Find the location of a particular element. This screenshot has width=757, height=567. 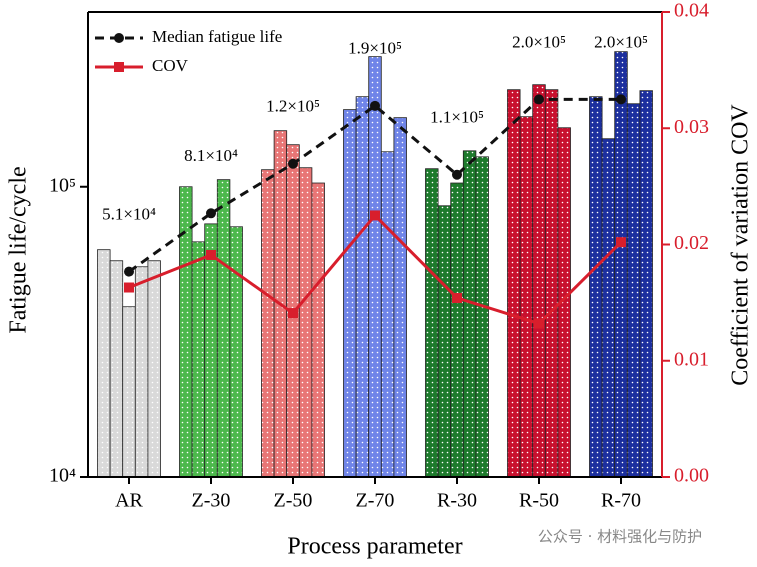

y2-tick-label: 0.04 is located at coordinates (691, 11).